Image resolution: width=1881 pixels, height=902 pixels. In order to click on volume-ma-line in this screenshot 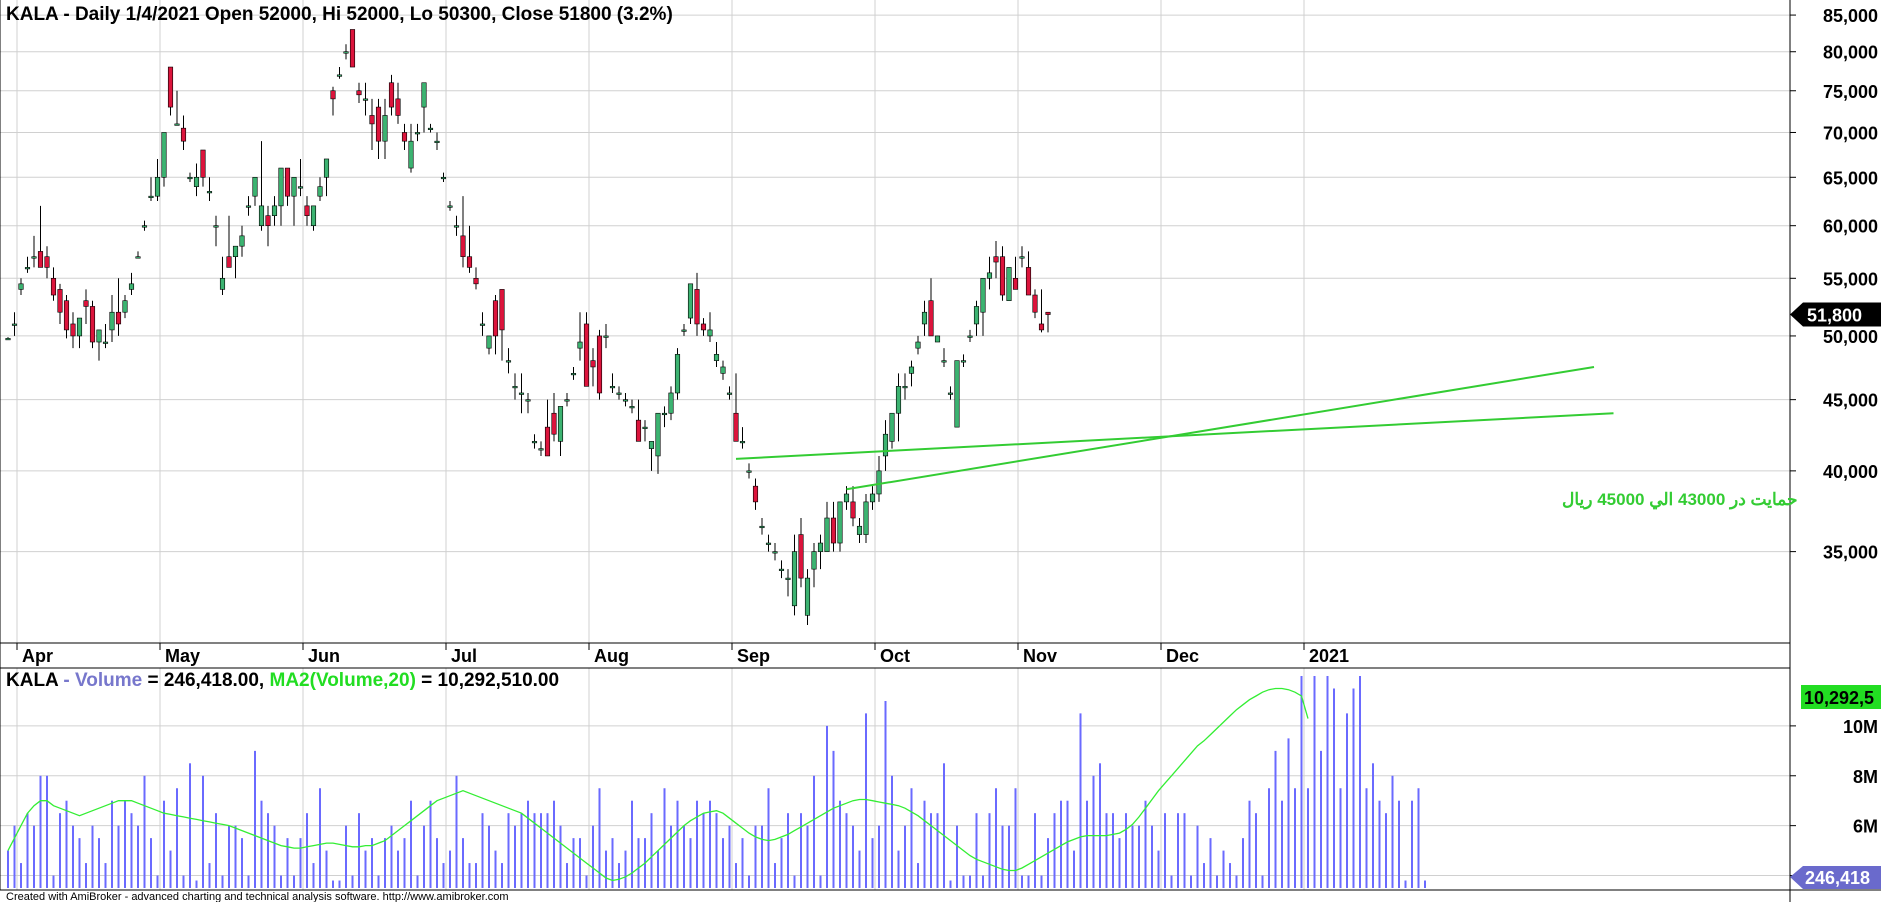, I will do `click(658, 784)`.